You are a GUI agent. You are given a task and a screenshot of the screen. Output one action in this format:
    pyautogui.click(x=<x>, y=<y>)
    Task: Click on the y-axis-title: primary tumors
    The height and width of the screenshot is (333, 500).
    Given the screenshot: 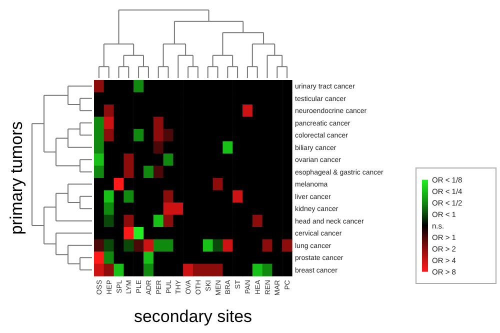 What is the action you would take?
    pyautogui.click(x=16, y=178)
    